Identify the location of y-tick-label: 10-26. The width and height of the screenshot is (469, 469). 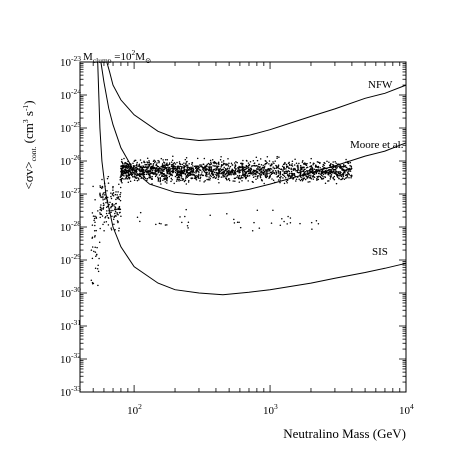
(70, 160).